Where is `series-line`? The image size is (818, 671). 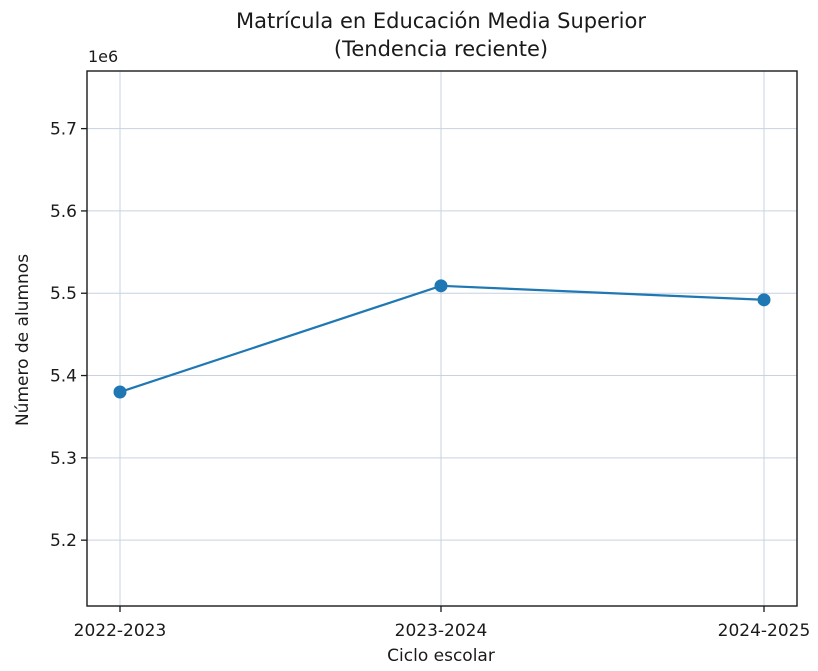 series-line is located at coordinates (442, 339).